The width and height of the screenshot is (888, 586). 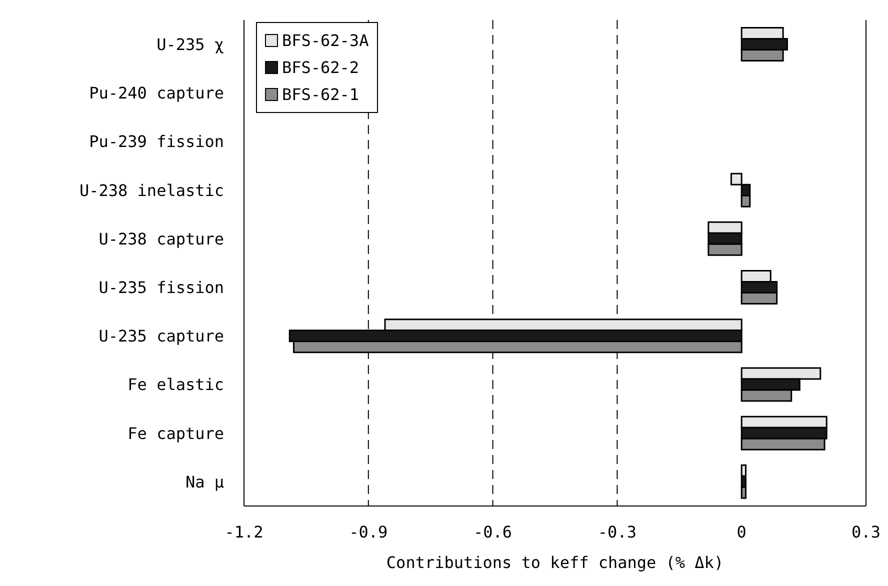 I want to click on y-tick-label: U-235 fission, so click(x=161, y=287).